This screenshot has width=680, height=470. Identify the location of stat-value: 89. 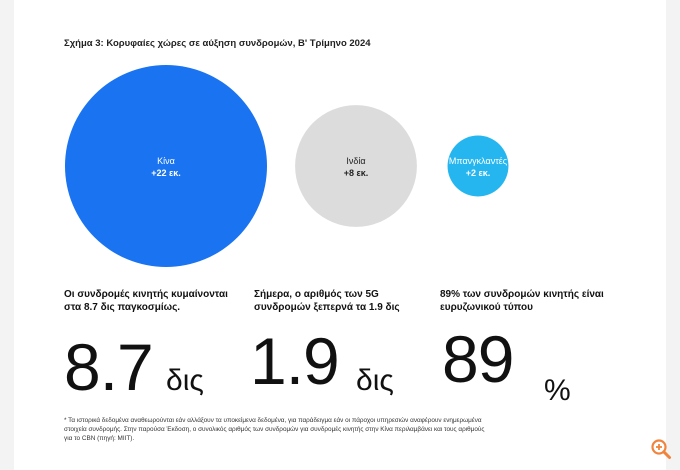
(478, 359).